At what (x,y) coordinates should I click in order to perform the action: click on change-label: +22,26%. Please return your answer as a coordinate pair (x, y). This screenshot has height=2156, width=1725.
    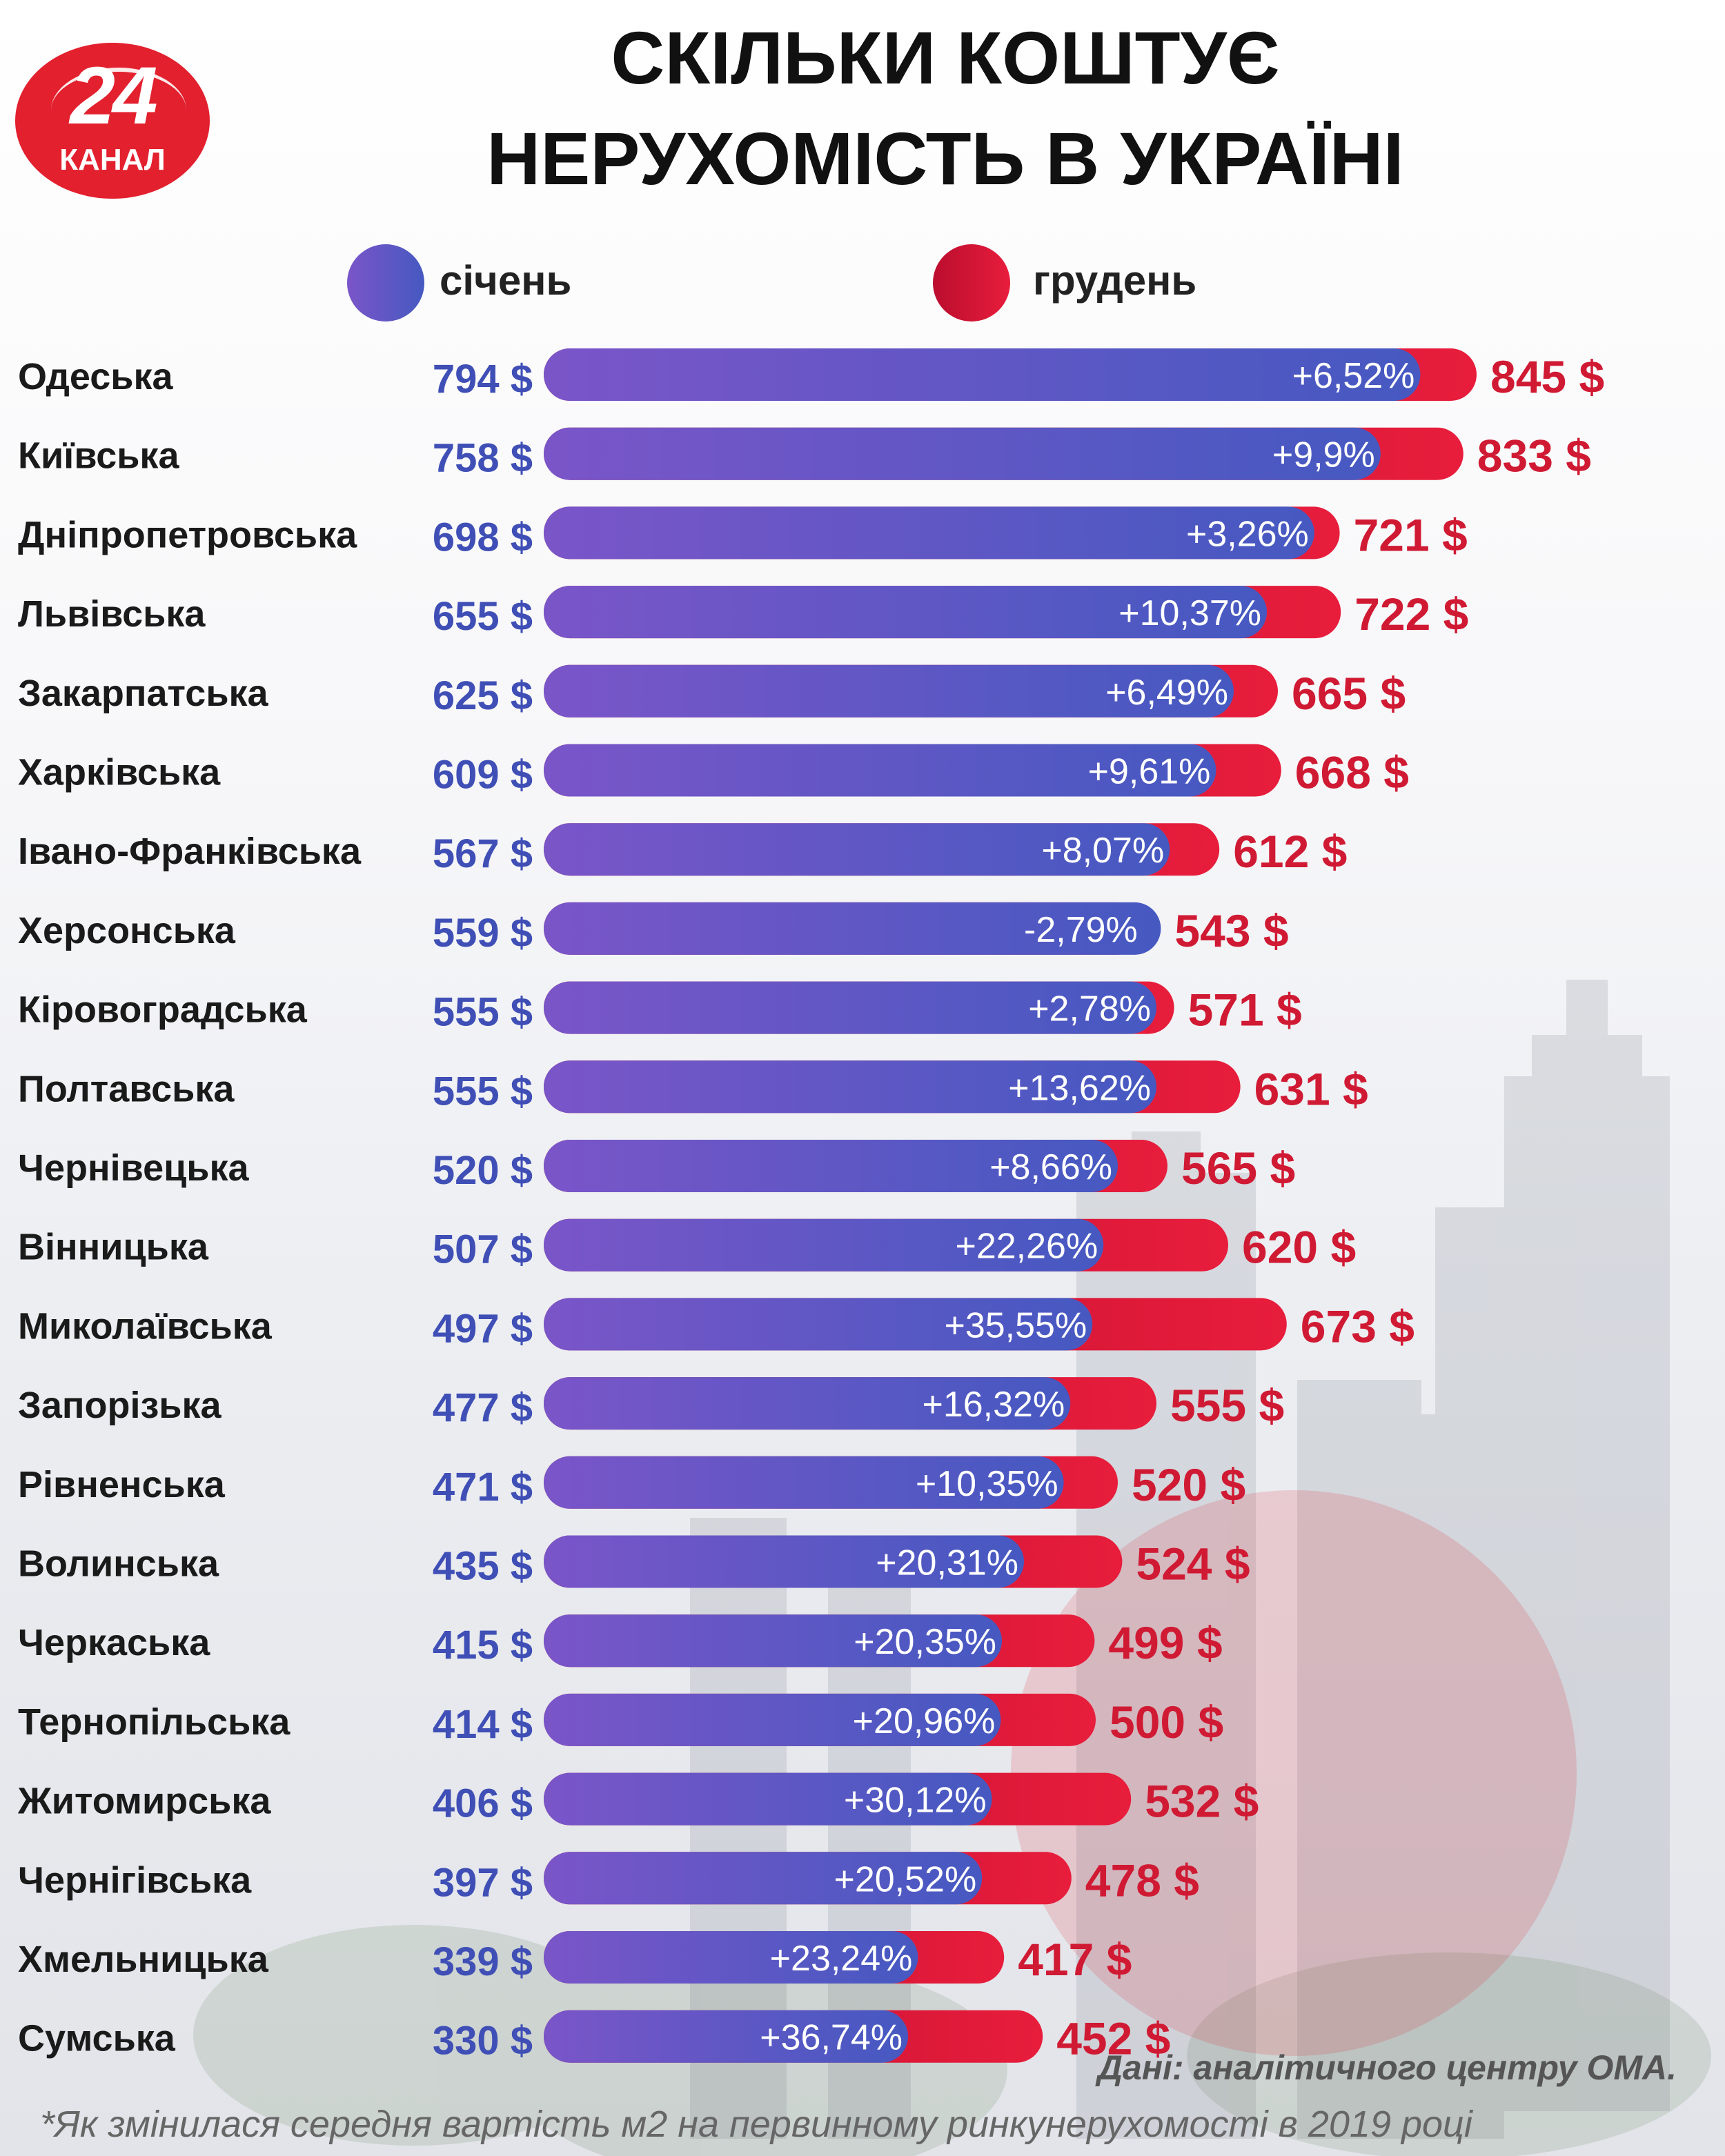
    Looking at the image, I should click on (1026, 1247).